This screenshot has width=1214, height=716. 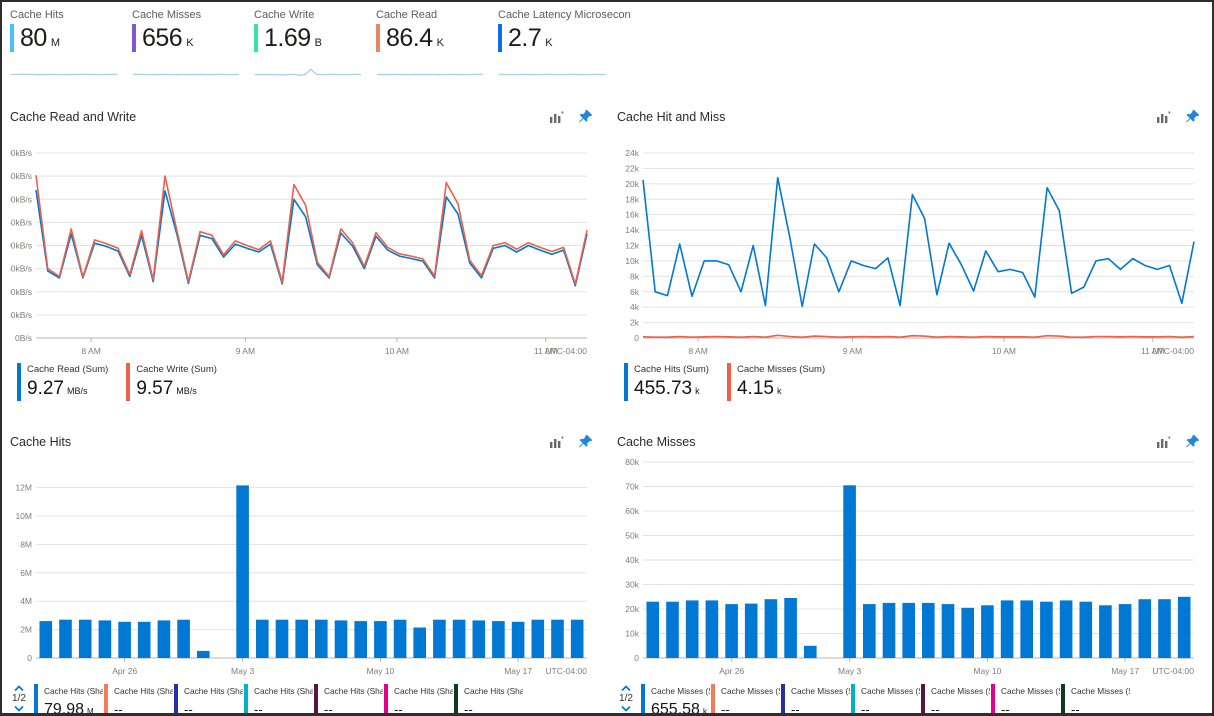 I want to click on legend-value-number: 9.57, so click(x=155, y=388).